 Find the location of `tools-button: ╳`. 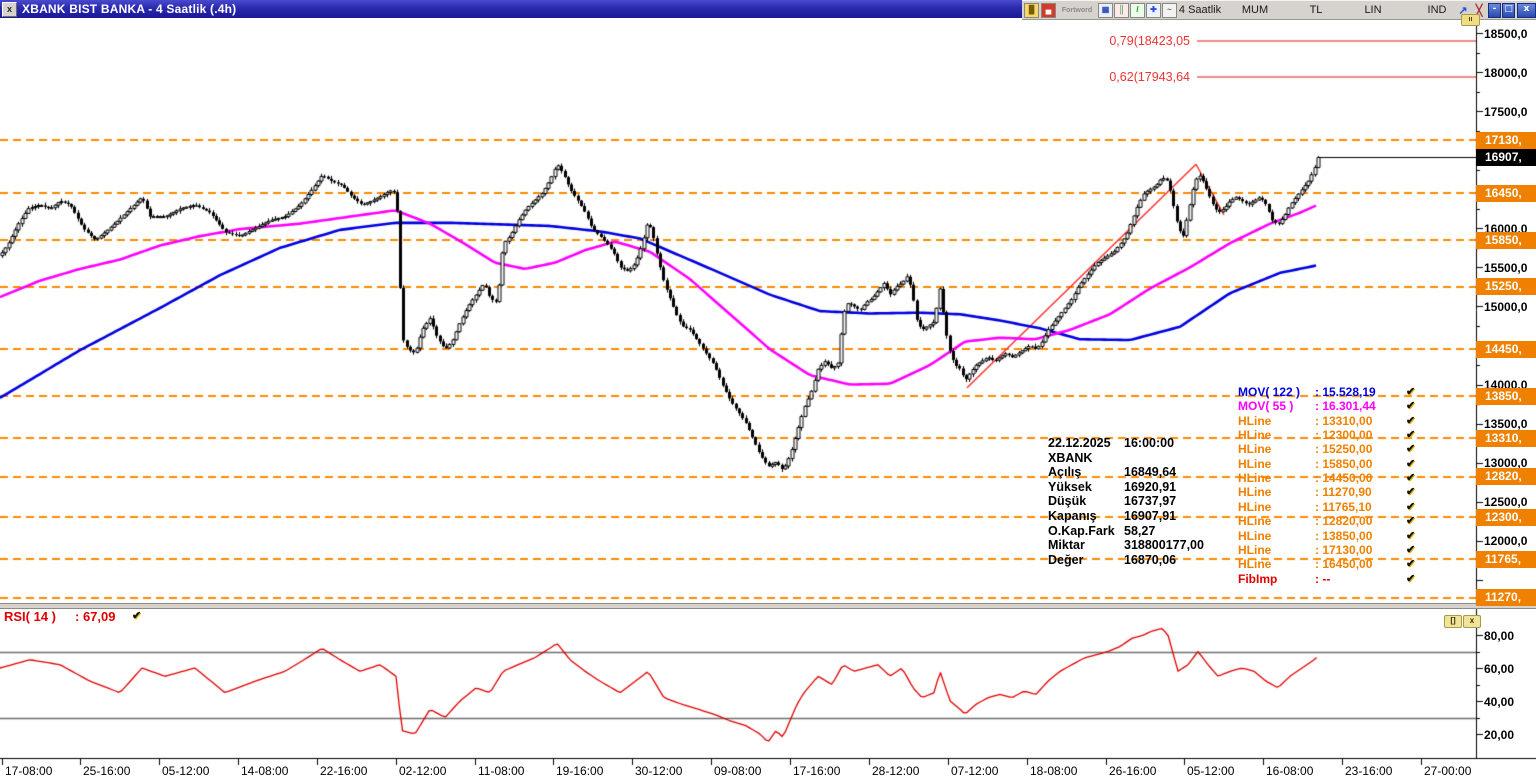

tools-button: ╳ is located at coordinates (1479, 11).